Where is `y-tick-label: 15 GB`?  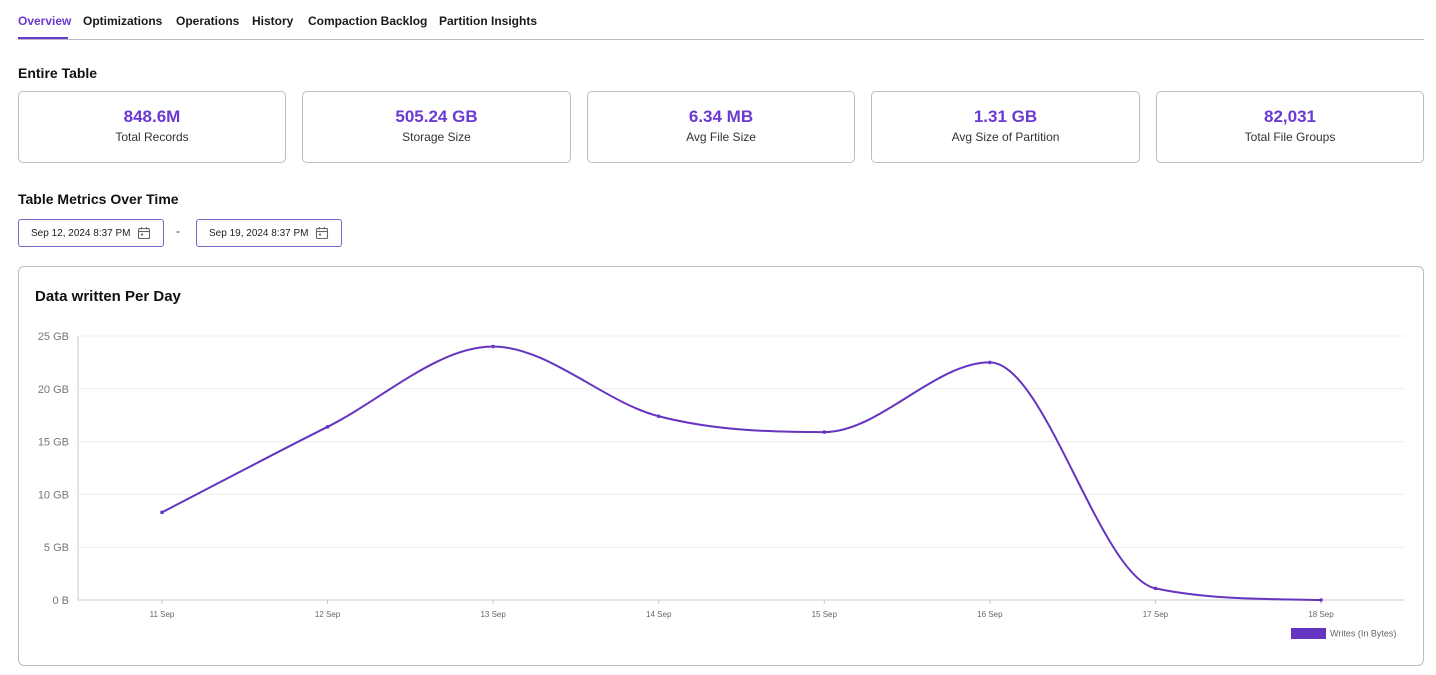
y-tick-label: 15 GB is located at coordinates (53, 443).